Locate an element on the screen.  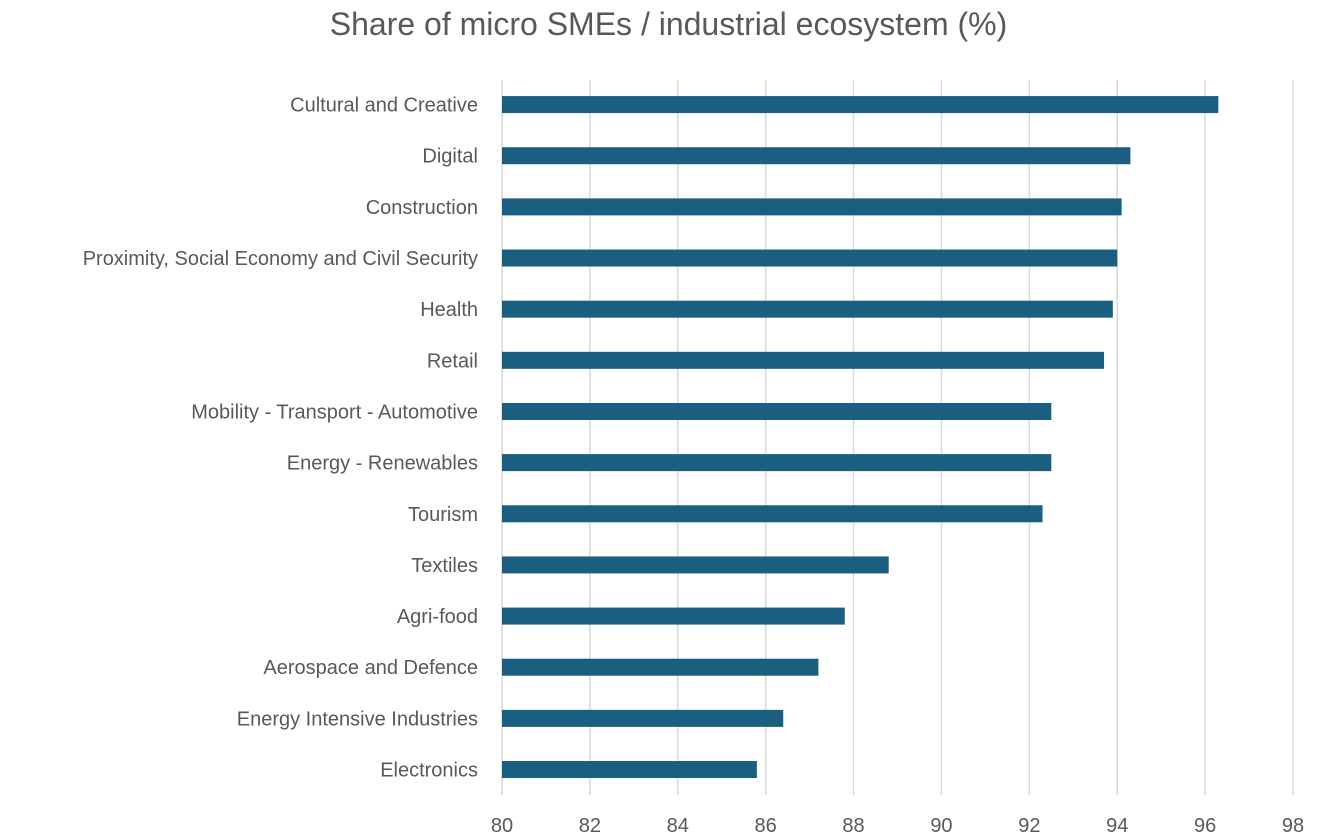
x-tick-label: 82 is located at coordinates (590, 826).